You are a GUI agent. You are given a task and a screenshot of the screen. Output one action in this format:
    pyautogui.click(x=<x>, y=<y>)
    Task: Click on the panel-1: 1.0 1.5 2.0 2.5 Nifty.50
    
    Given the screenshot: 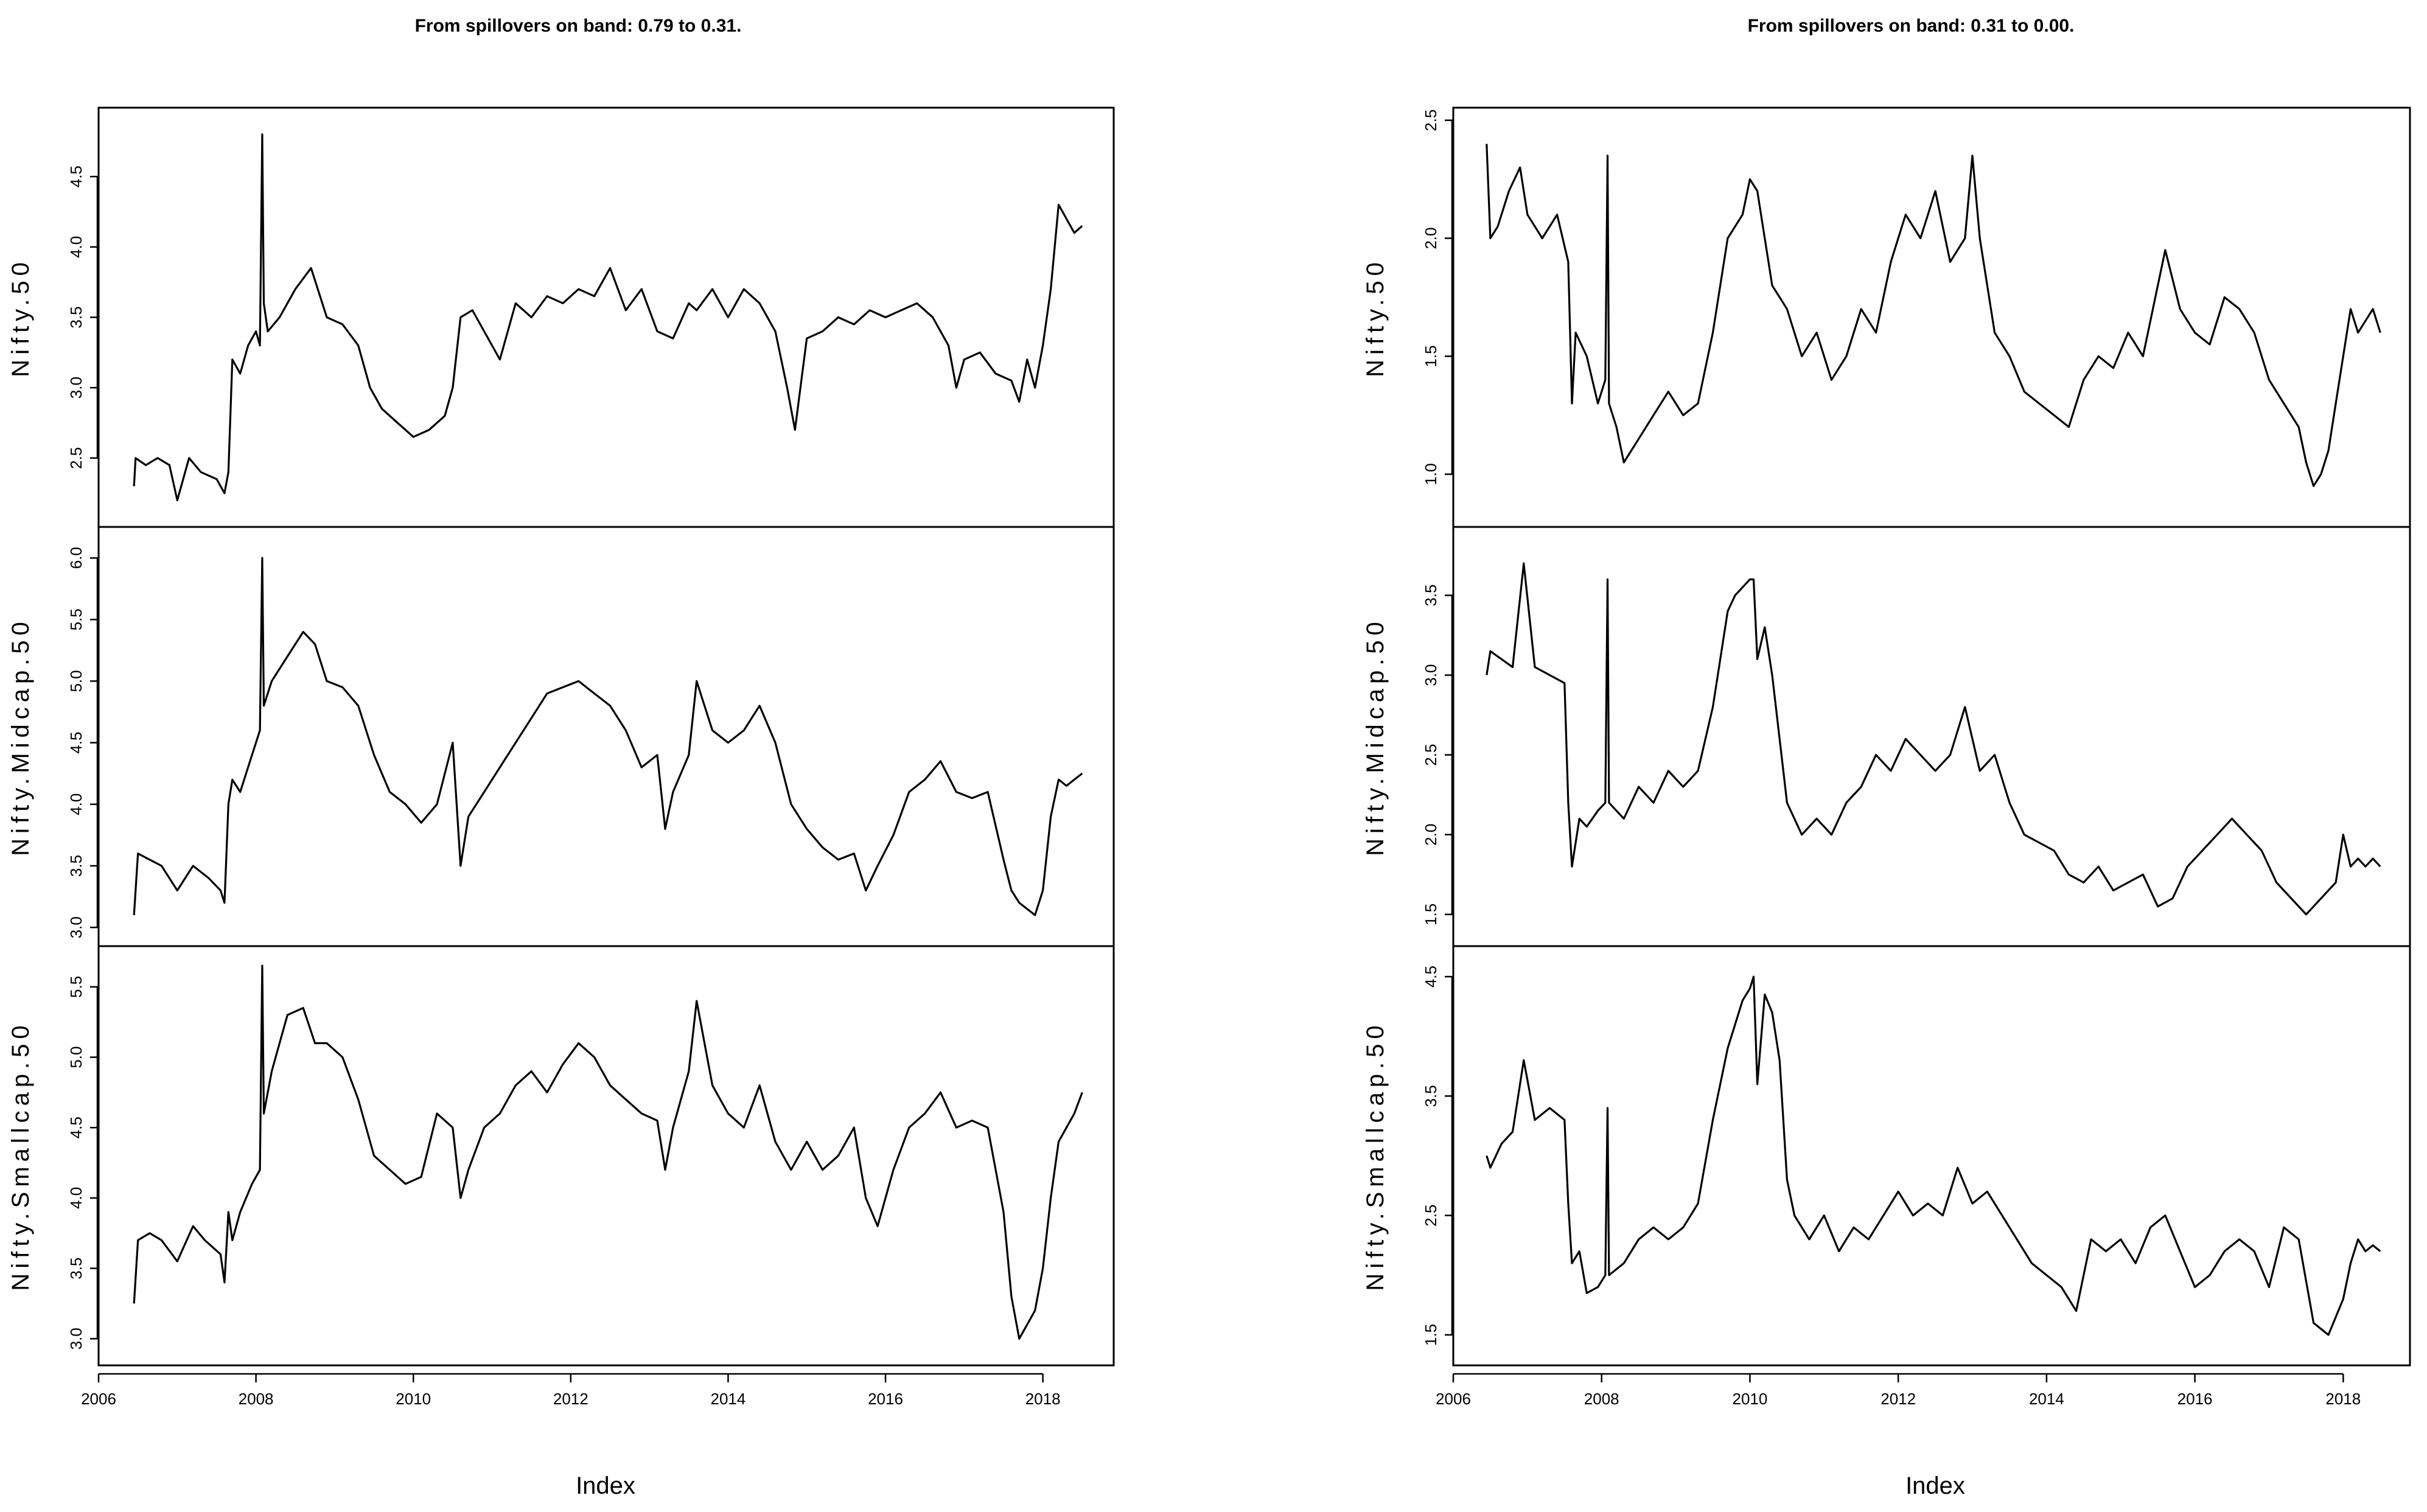 What is the action you would take?
    pyautogui.click(x=1886, y=317)
    